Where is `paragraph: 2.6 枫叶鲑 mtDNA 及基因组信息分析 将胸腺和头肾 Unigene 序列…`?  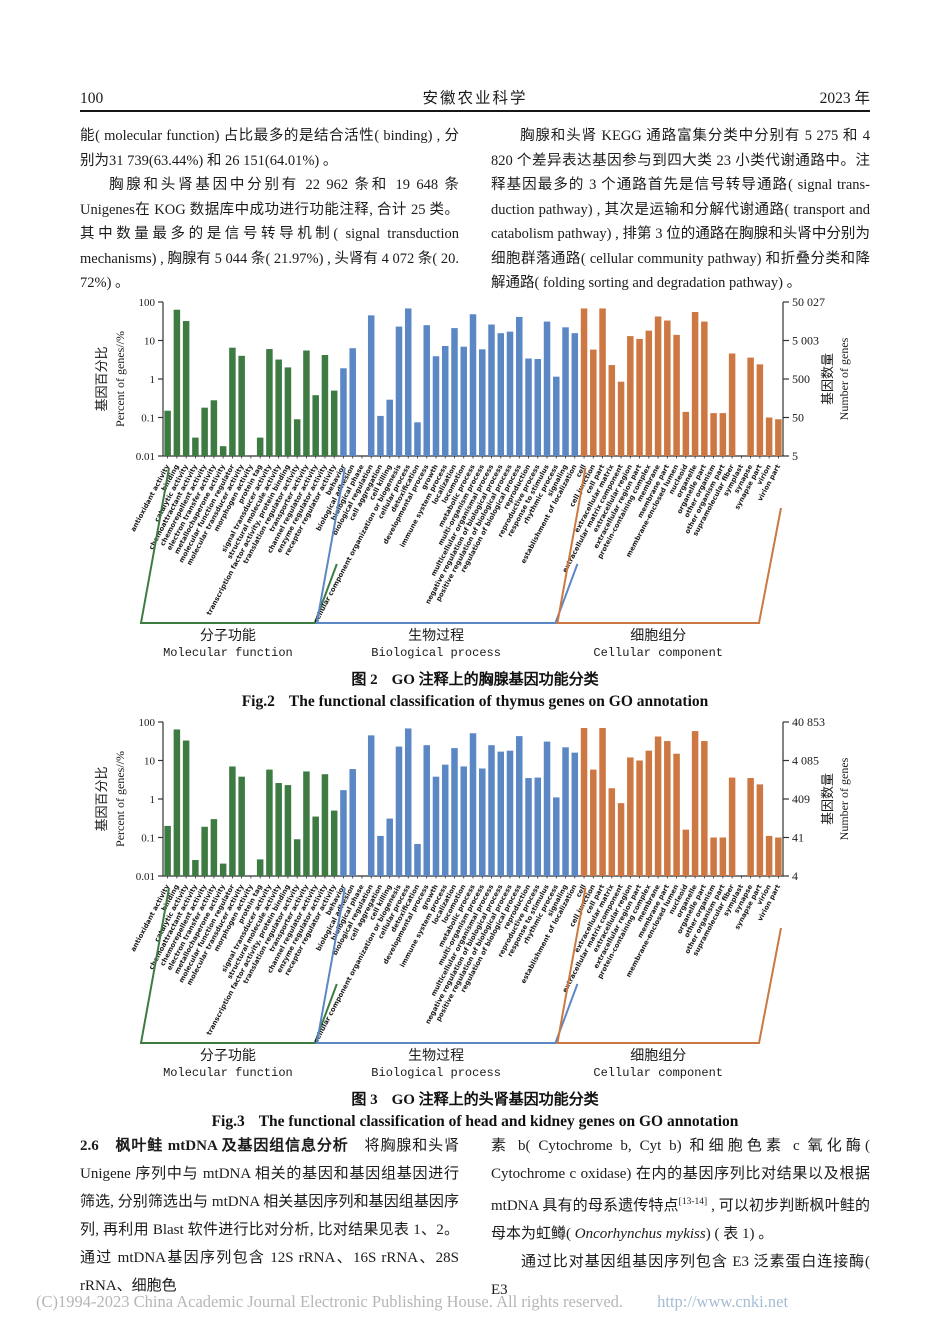
paragraph: 2.6 枫叶鲑 mtDNA 及基因组信息分析 将胸腺和头肾 Unigene 序列… is located at coordinates (269, 1216).